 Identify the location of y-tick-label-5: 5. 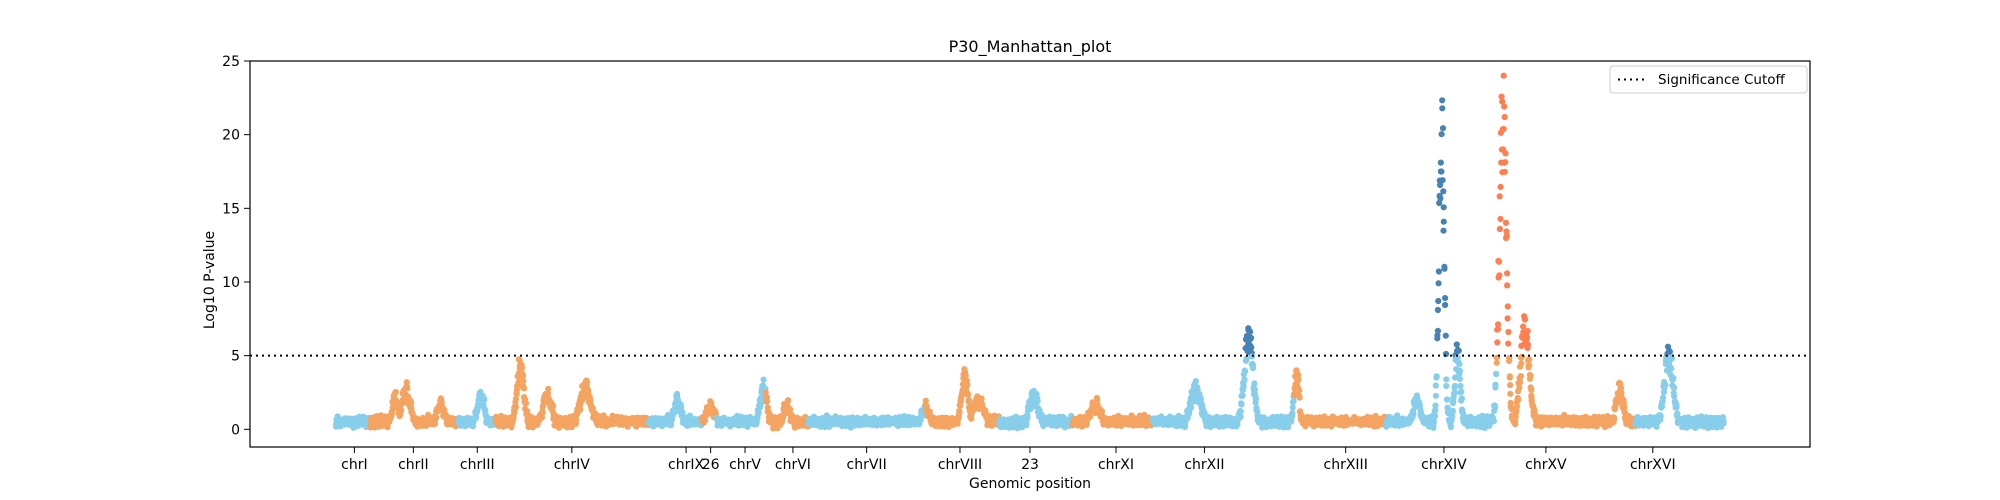
(235, 357).